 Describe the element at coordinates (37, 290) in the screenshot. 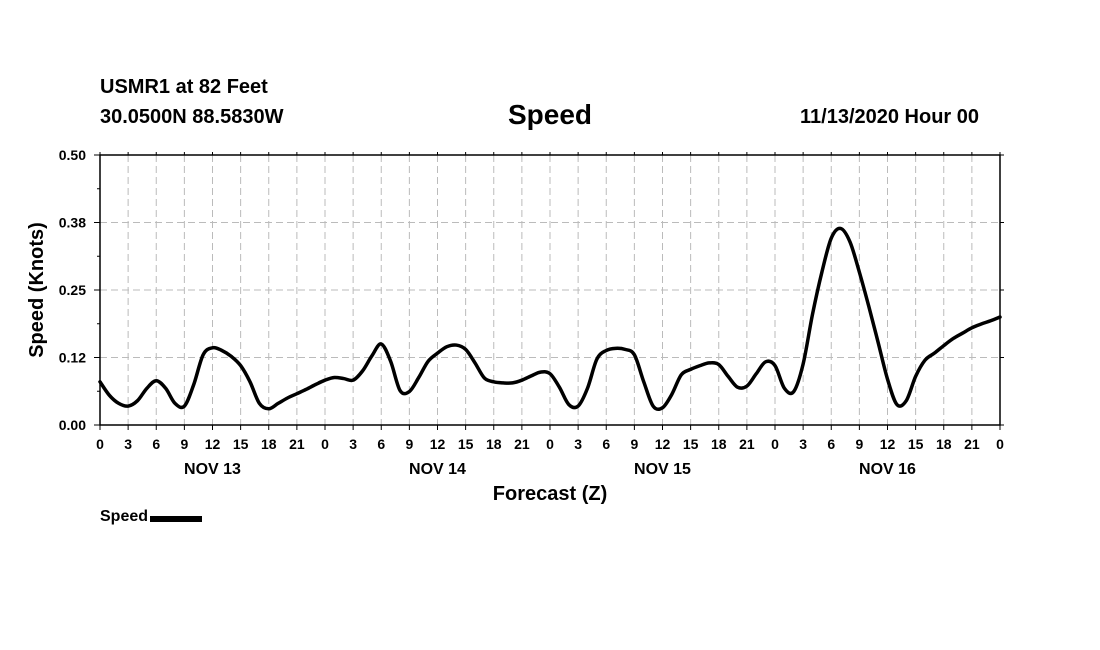

I see `y-axis-label: Speed (Knots)` at that location.